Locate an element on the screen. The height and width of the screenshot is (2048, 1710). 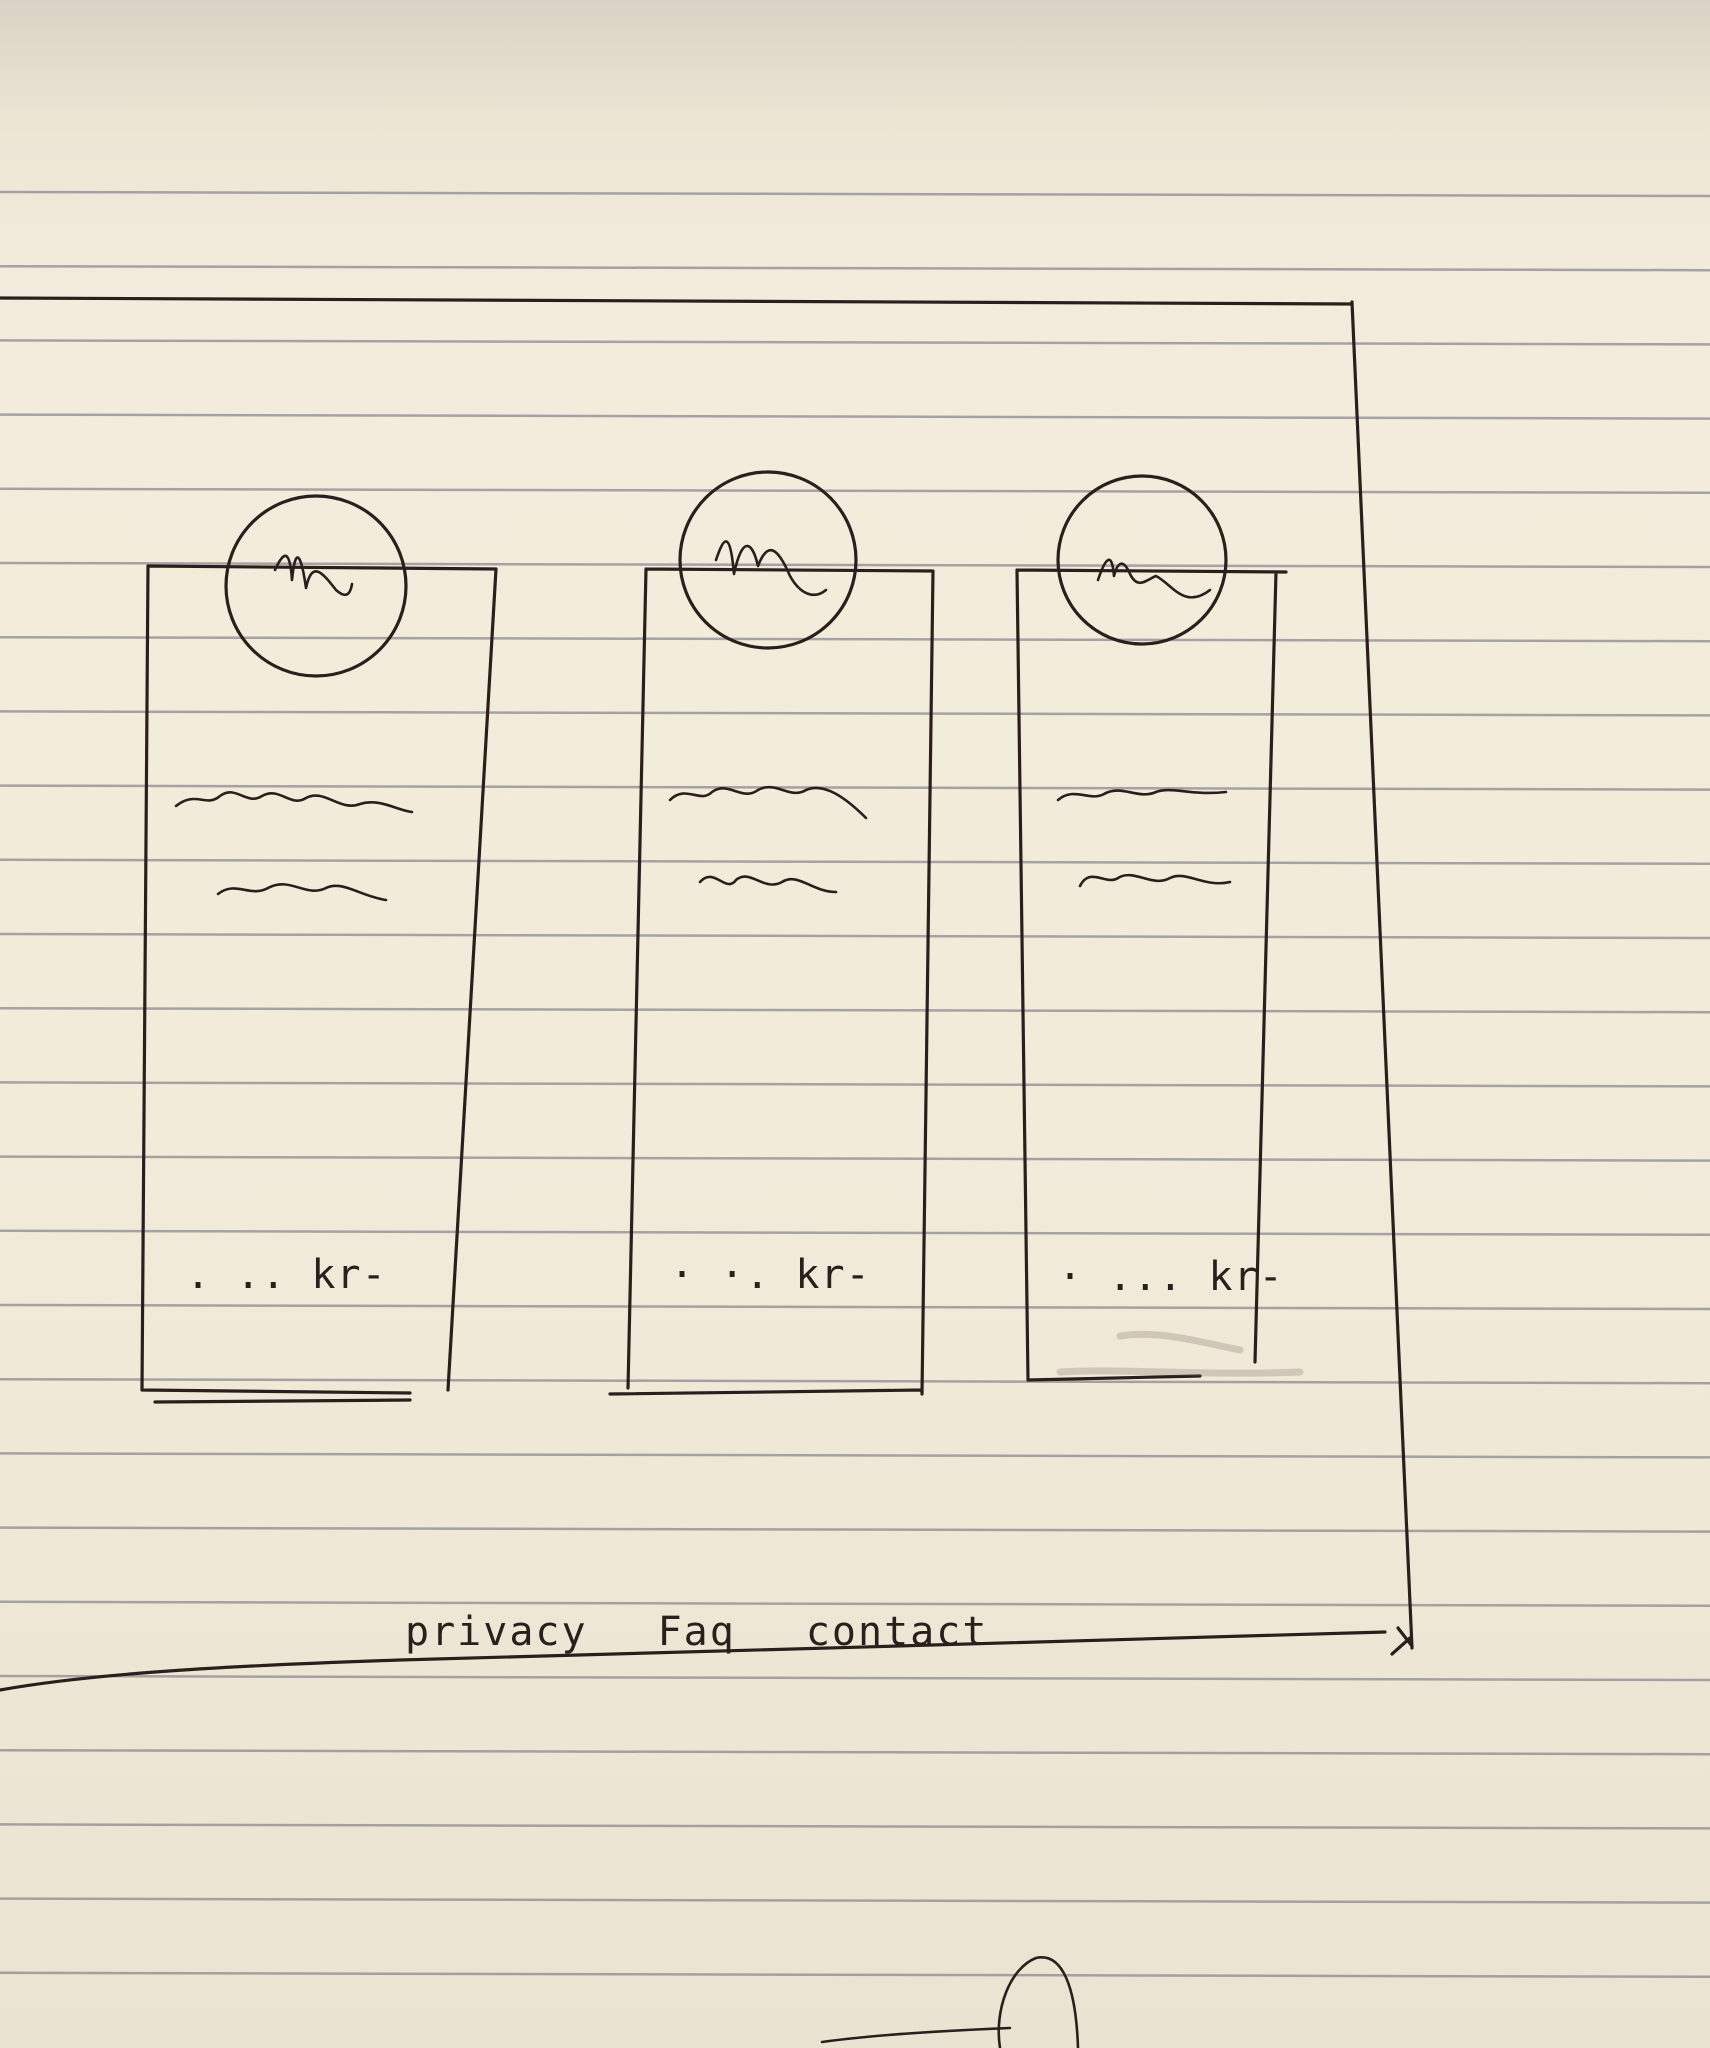
card-3-price: · ... kr- is located at coordinates (1171, 1277).